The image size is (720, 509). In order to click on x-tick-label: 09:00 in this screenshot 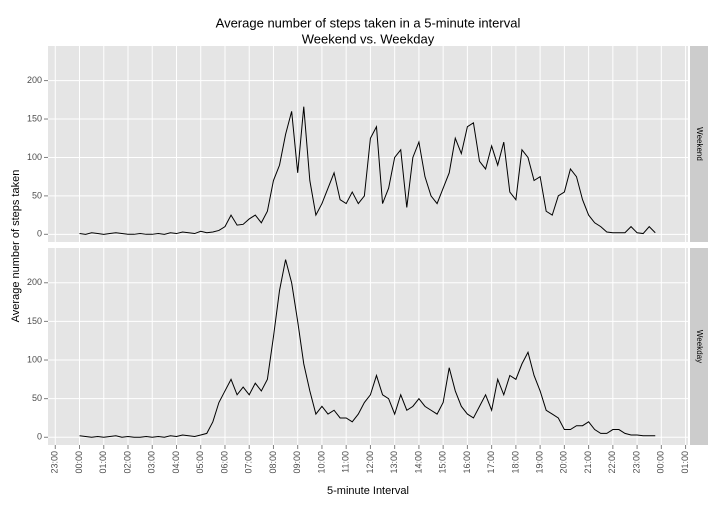, I will do `click(297, 462)`.